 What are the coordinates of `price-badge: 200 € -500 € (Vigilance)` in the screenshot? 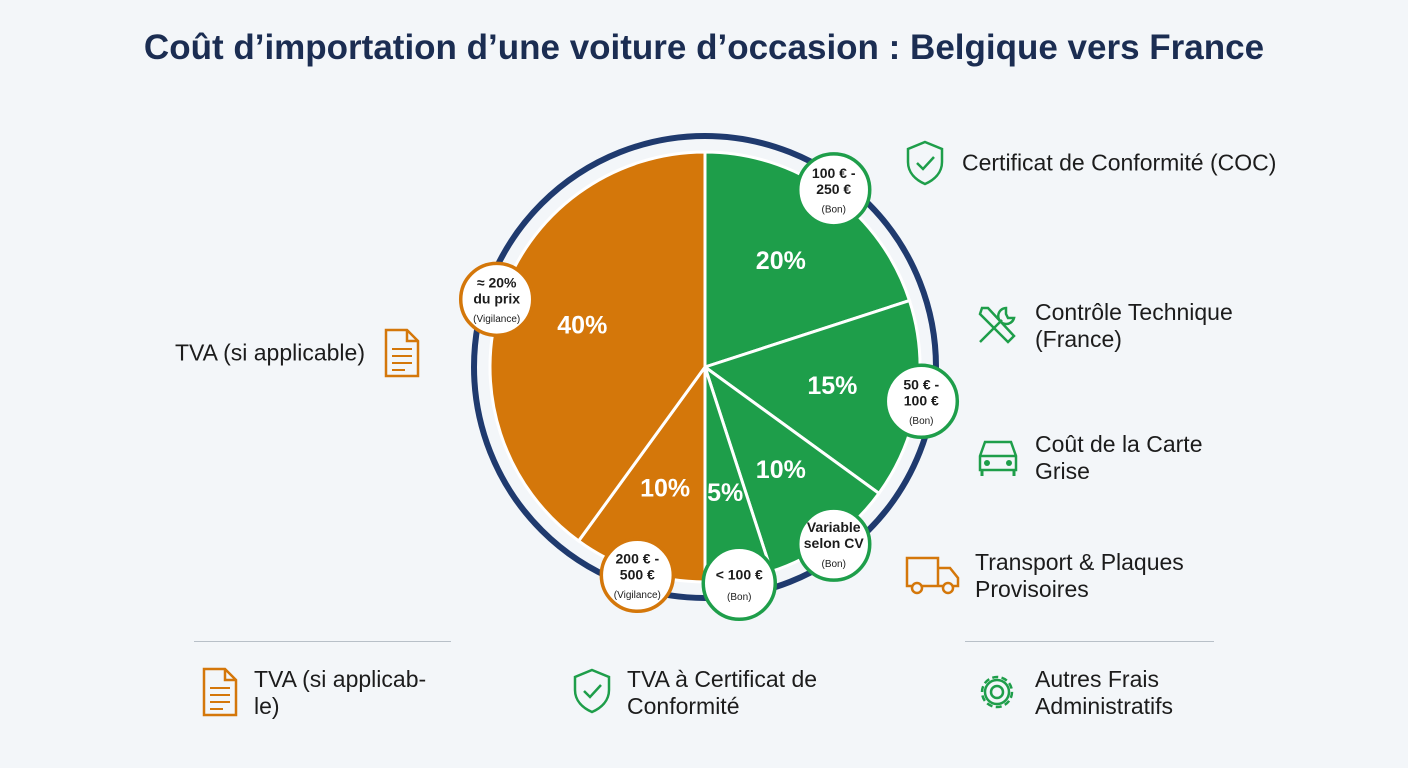 It's located at (637, 575).